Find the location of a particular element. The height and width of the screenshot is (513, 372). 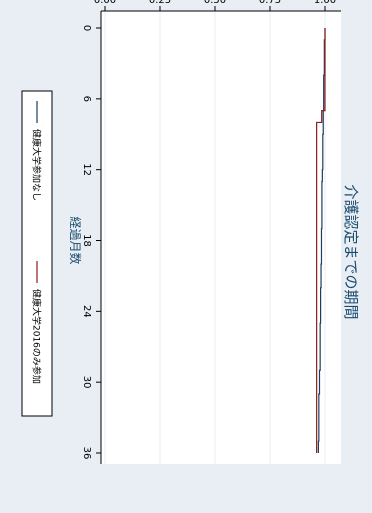

x-tick-label: 24 is located at coordinates (86, 311).